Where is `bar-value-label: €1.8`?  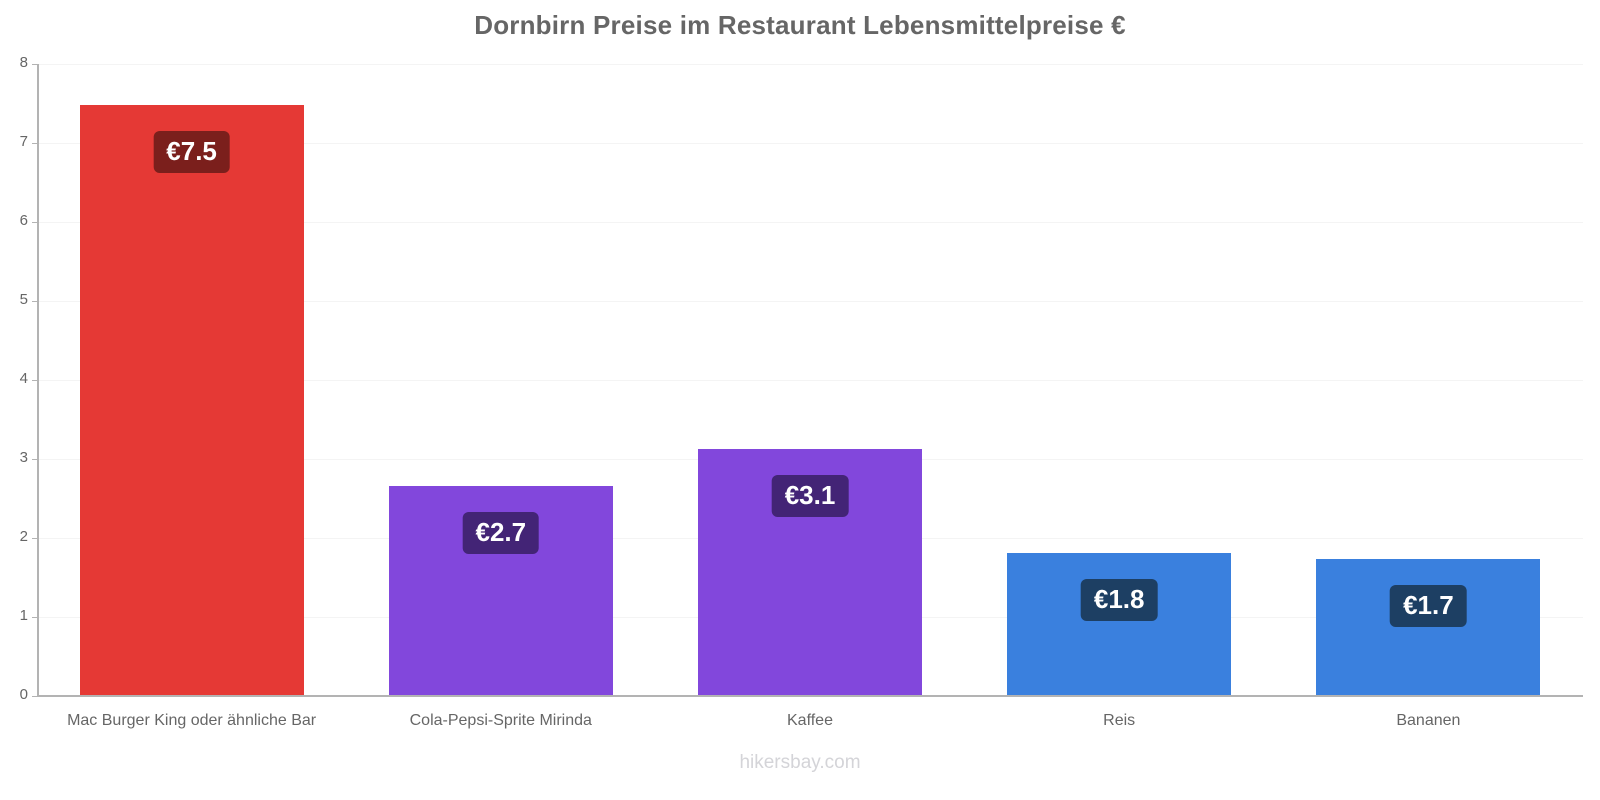 bar-value-label: €1.8 is located at coordinates (1119, 600).